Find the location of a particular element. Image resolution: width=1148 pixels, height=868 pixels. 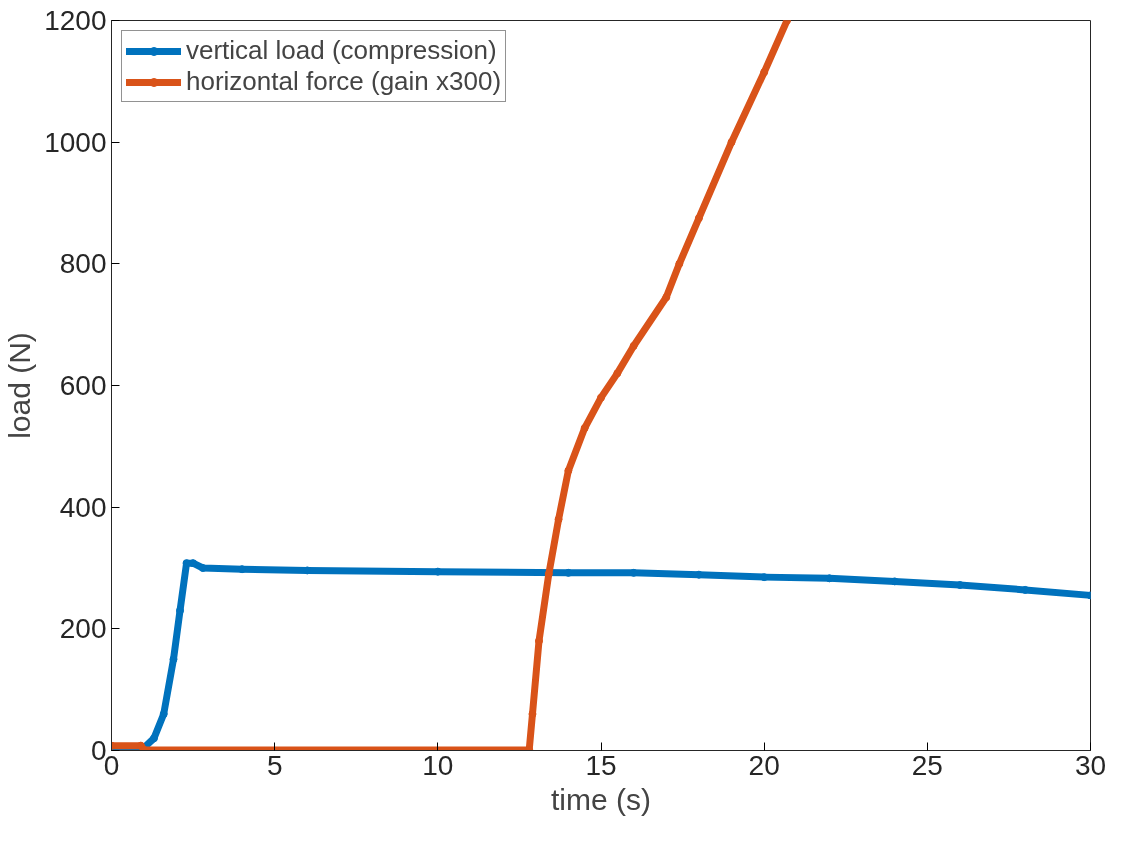

y-tick-label: 800 is located at coordinates (83, 264).